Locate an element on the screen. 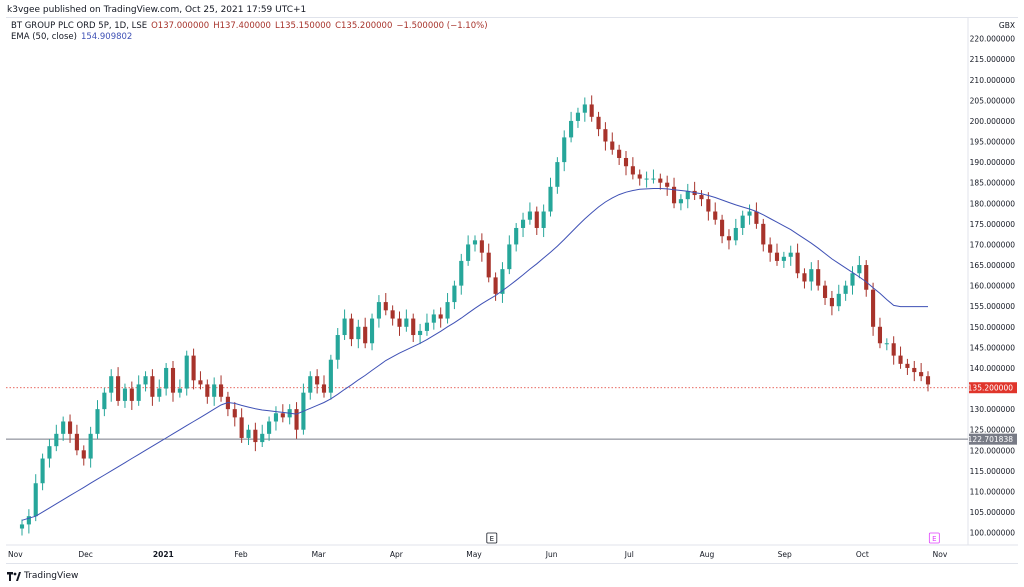  y-tick-label: 200.000000 is located at coordinates (993, 121).